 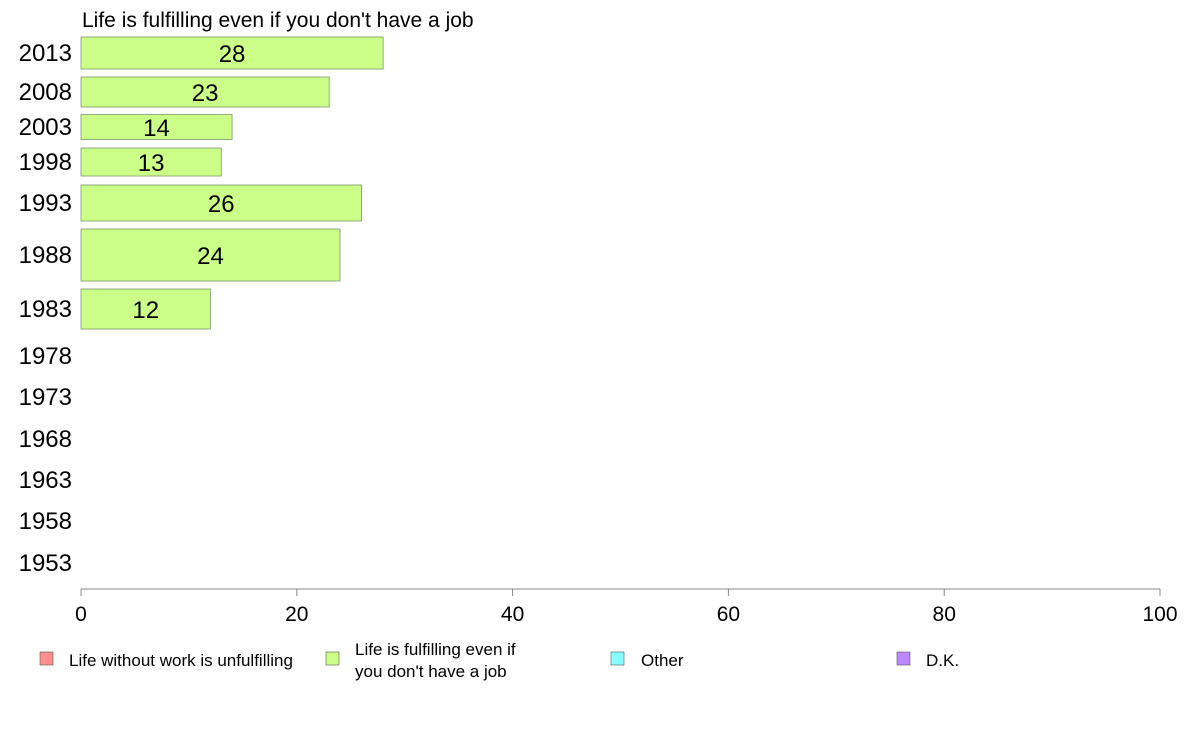 I want to click on y-tick-label: 1998, so click(x=45, y=162).